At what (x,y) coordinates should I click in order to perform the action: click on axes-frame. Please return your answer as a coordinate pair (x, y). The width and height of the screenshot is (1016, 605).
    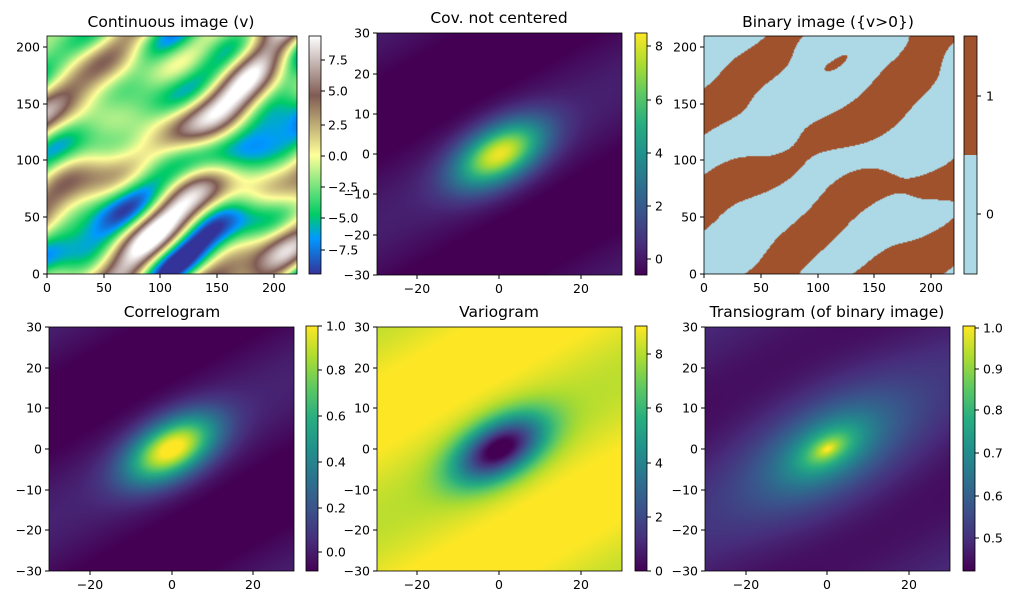
    Looking at the image, I should click on (829, 155).